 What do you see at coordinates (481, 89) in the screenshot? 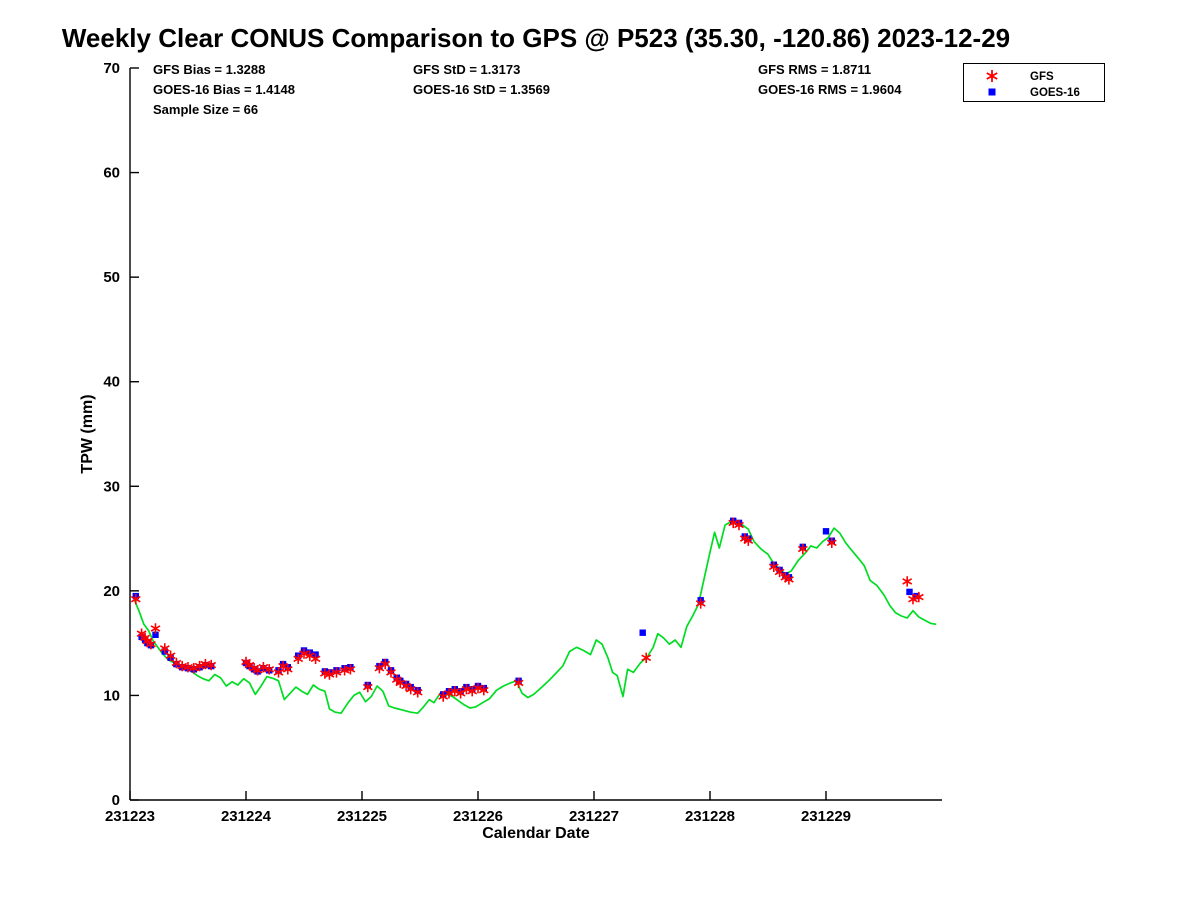
I see `stat-goes16-std: GOES-16 StD = 1.3569` at bounding box center [481, 89].